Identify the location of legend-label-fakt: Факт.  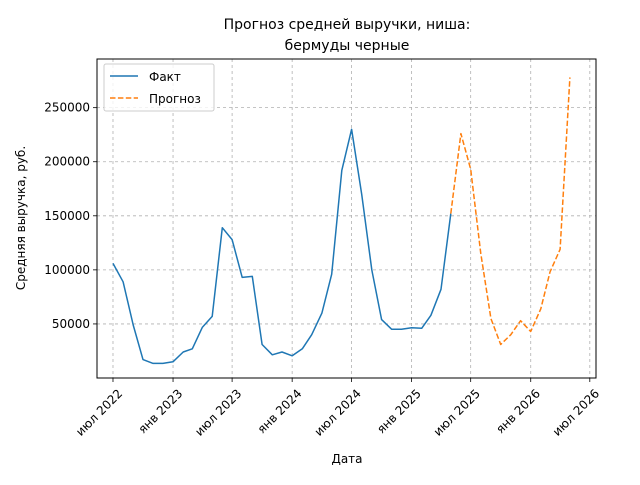
(165, 77).